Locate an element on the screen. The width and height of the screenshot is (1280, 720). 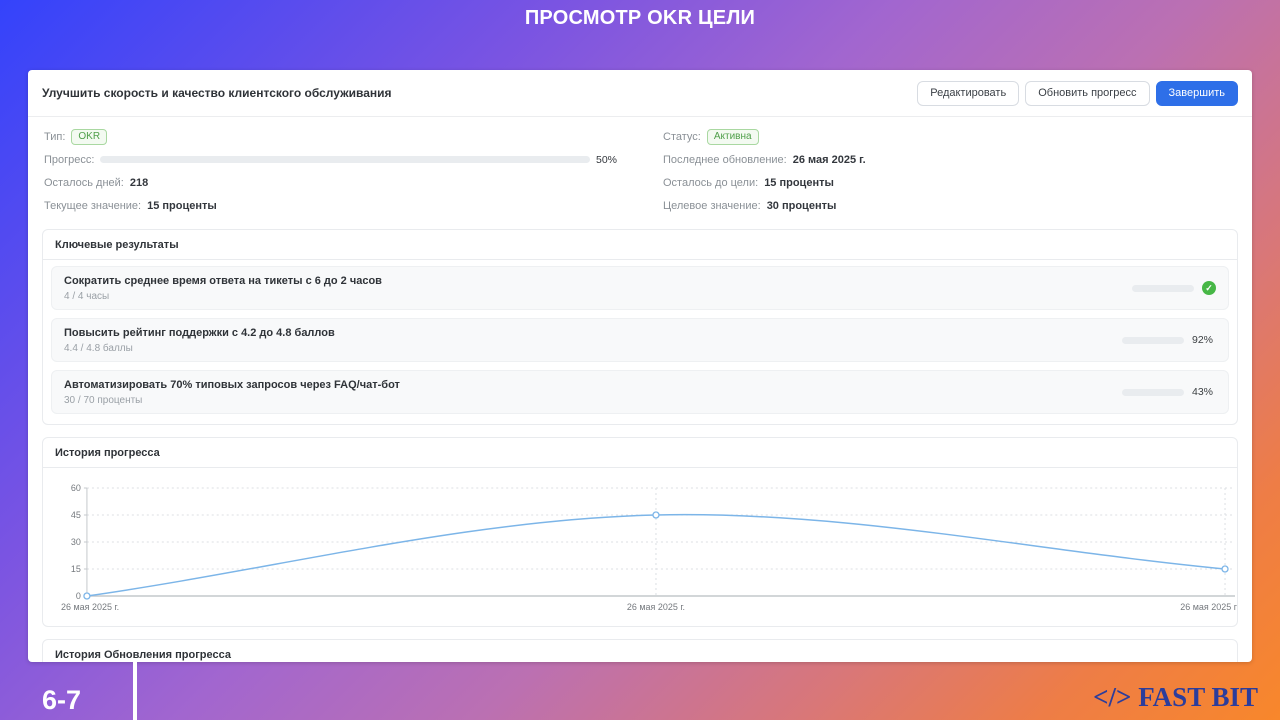
days-left-value: 218 is located at coordinates (139, 182).